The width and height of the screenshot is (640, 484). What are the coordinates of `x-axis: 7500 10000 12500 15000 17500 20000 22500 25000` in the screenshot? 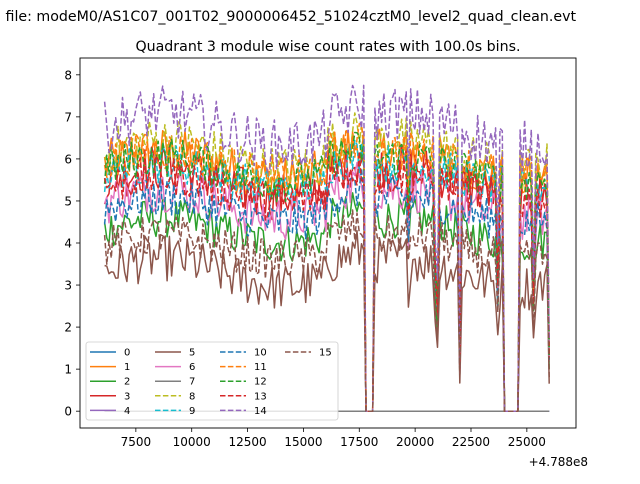 It's located at (333, 438).